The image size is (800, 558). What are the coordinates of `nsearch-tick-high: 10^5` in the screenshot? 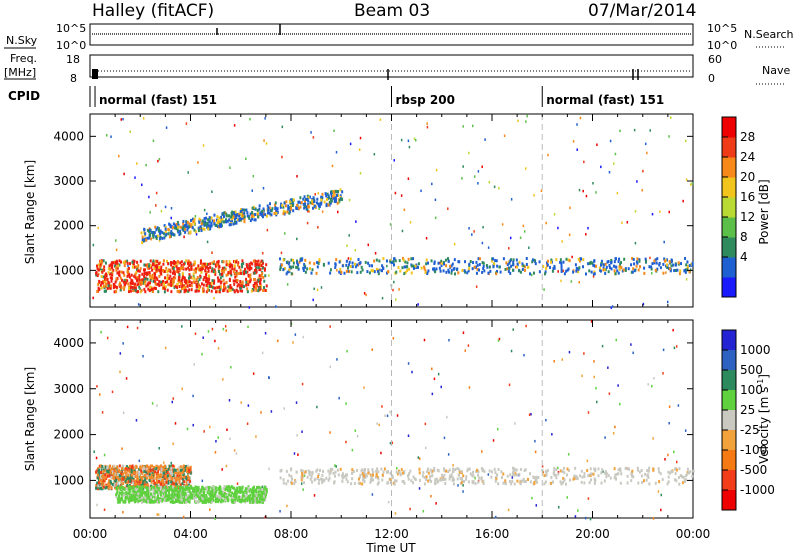 It's located at (722, 28).